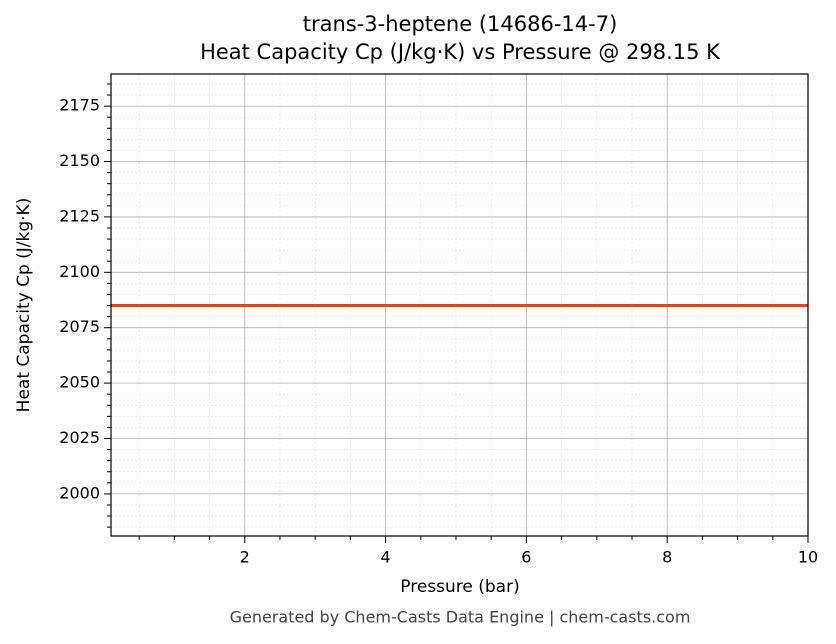 The height and width of the screenshot is (644, 836). I want to click on y-tick-label: 2025, so click(79, 437).